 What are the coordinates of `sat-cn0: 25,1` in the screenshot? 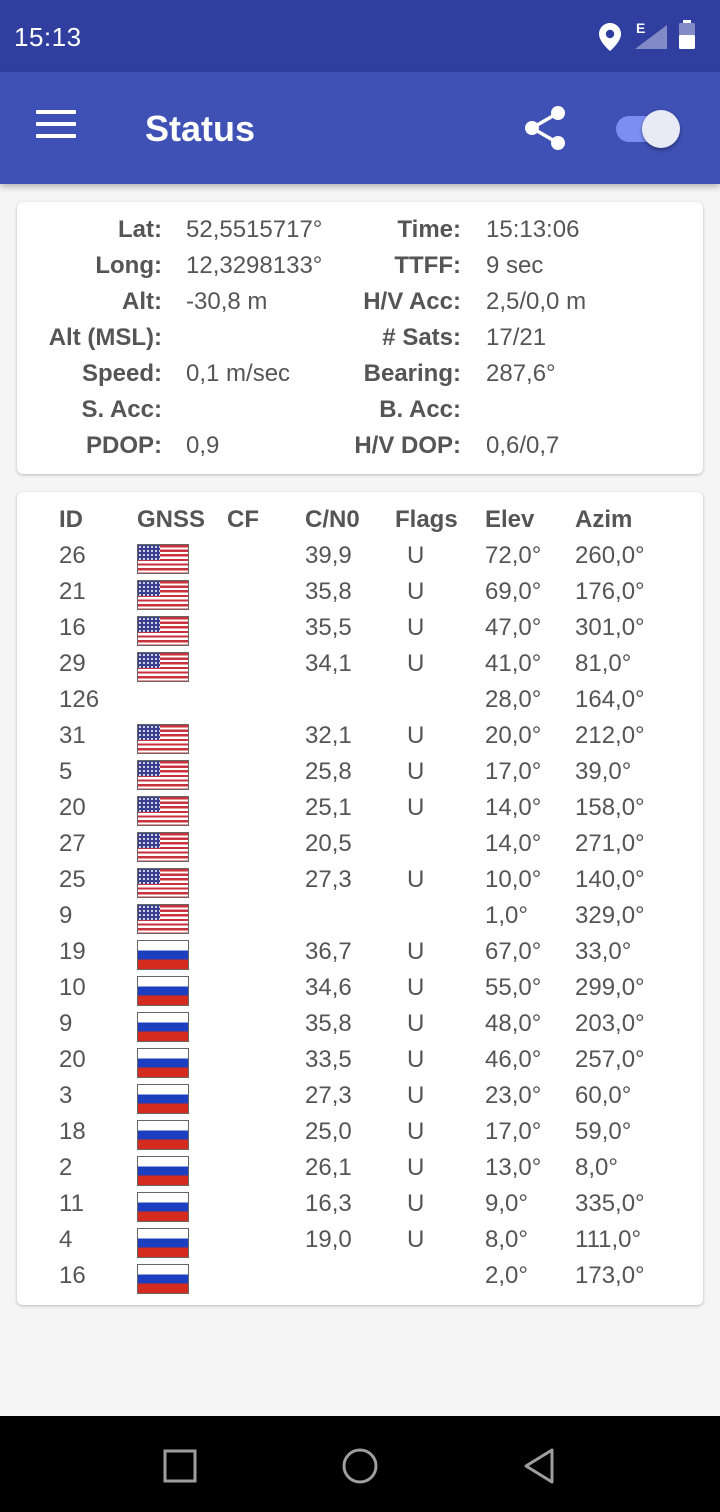 It's located at (328, 807).